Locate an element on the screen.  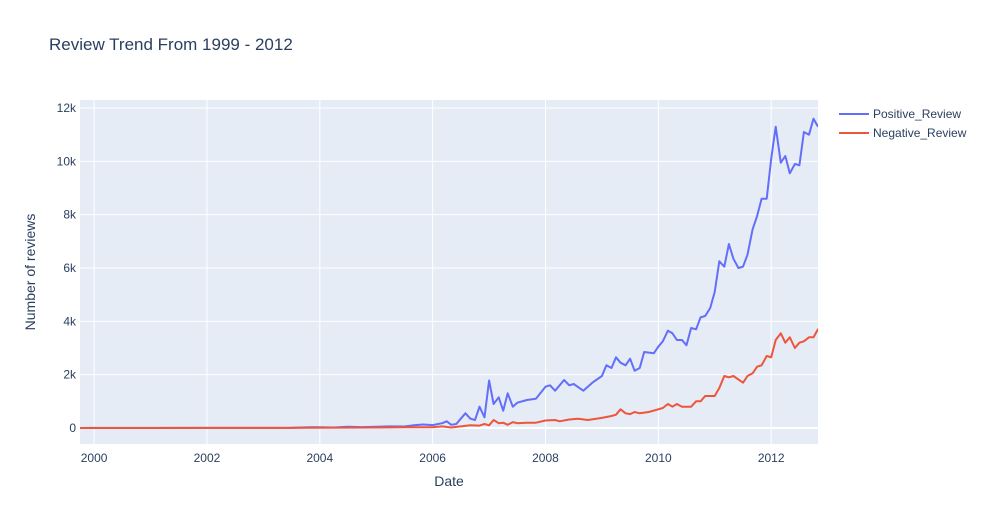
y-tick-label: 0 is located at coordinates (72, 428).